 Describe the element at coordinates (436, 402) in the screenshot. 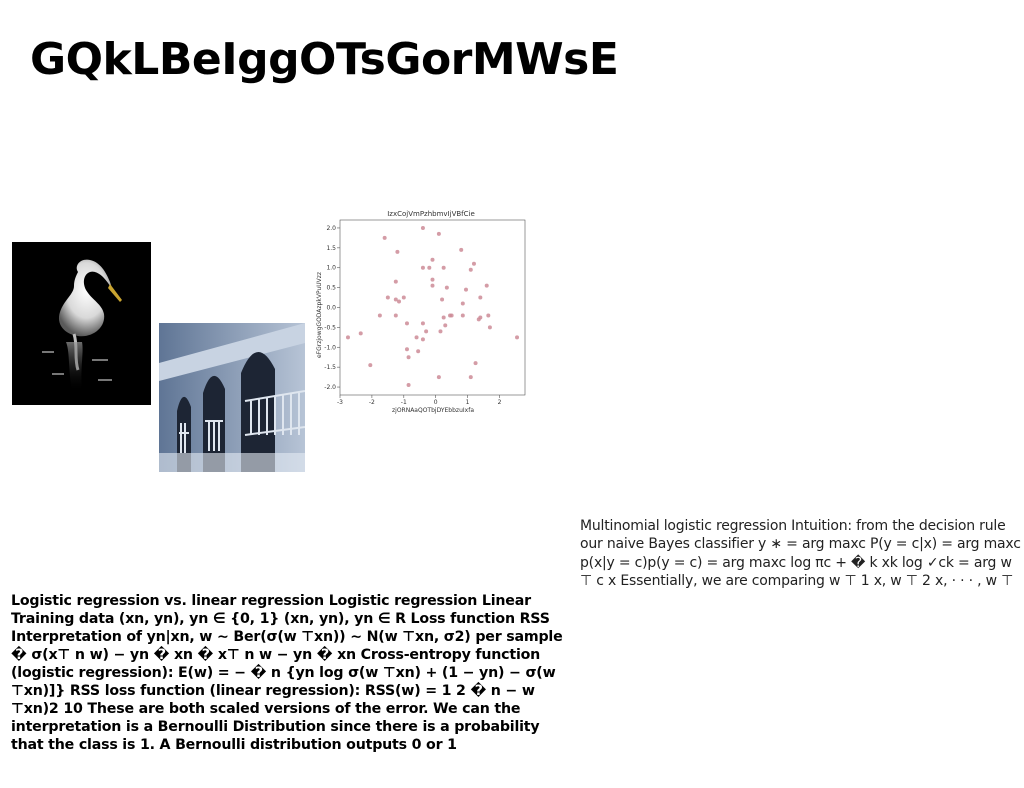

I see `x-tick-label: 0` at that location.